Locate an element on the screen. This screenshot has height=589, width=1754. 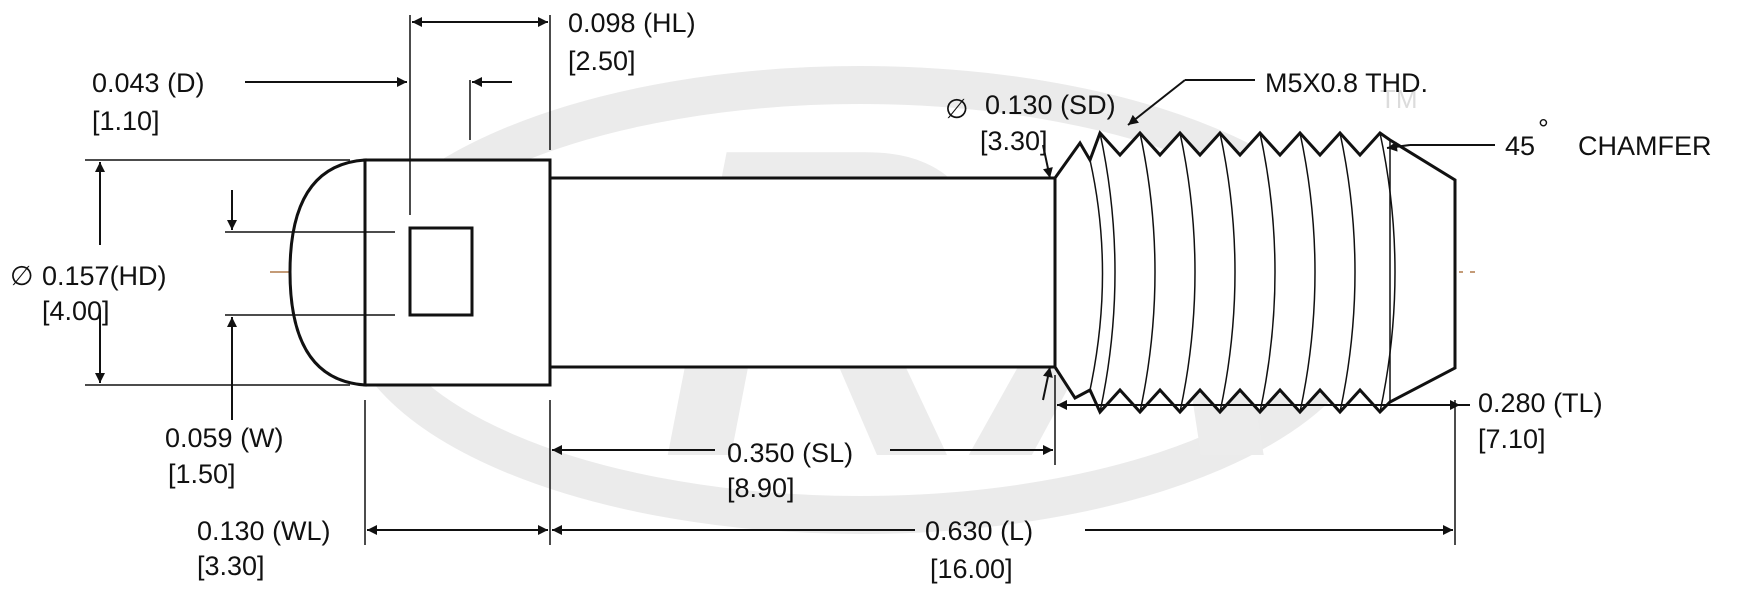
hd-diameter-symbol: ∅ is located at coordinates (22, 276).